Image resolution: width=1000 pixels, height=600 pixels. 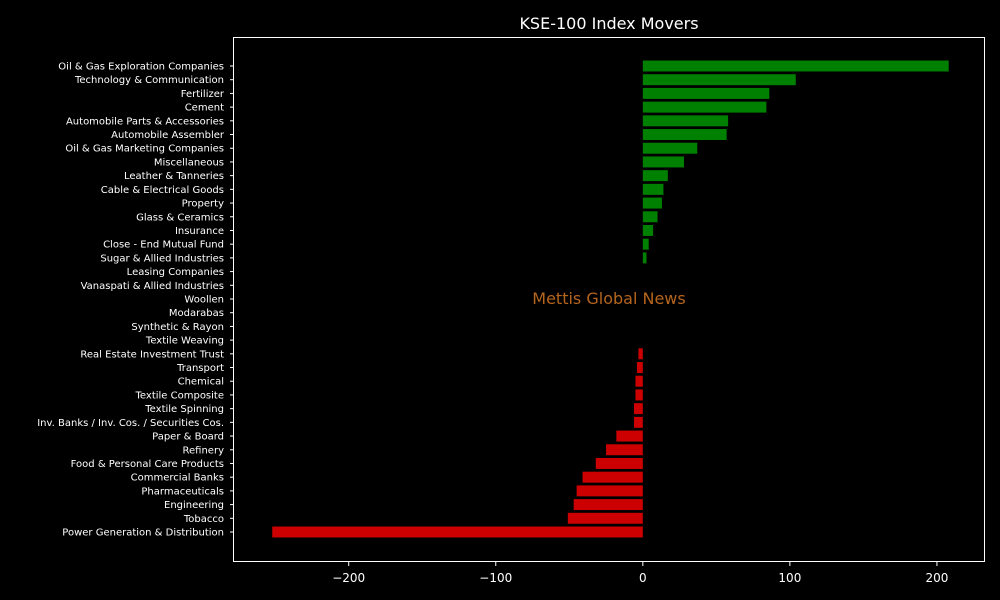 What do you see at coordinates (147, 464) in the screenshot?
I see `category-label: Food & Personal Care Products` at bounding box center [147, 464].